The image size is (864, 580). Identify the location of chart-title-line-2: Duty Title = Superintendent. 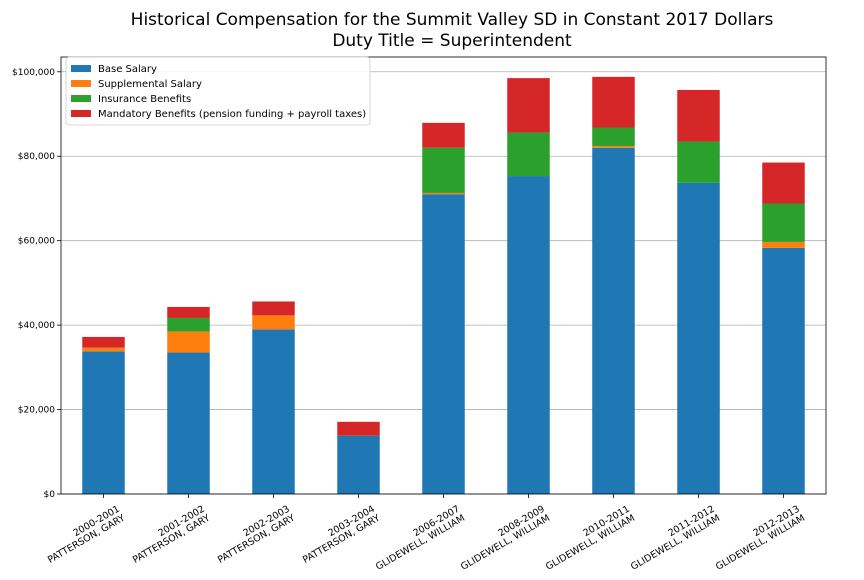
(452, 41).